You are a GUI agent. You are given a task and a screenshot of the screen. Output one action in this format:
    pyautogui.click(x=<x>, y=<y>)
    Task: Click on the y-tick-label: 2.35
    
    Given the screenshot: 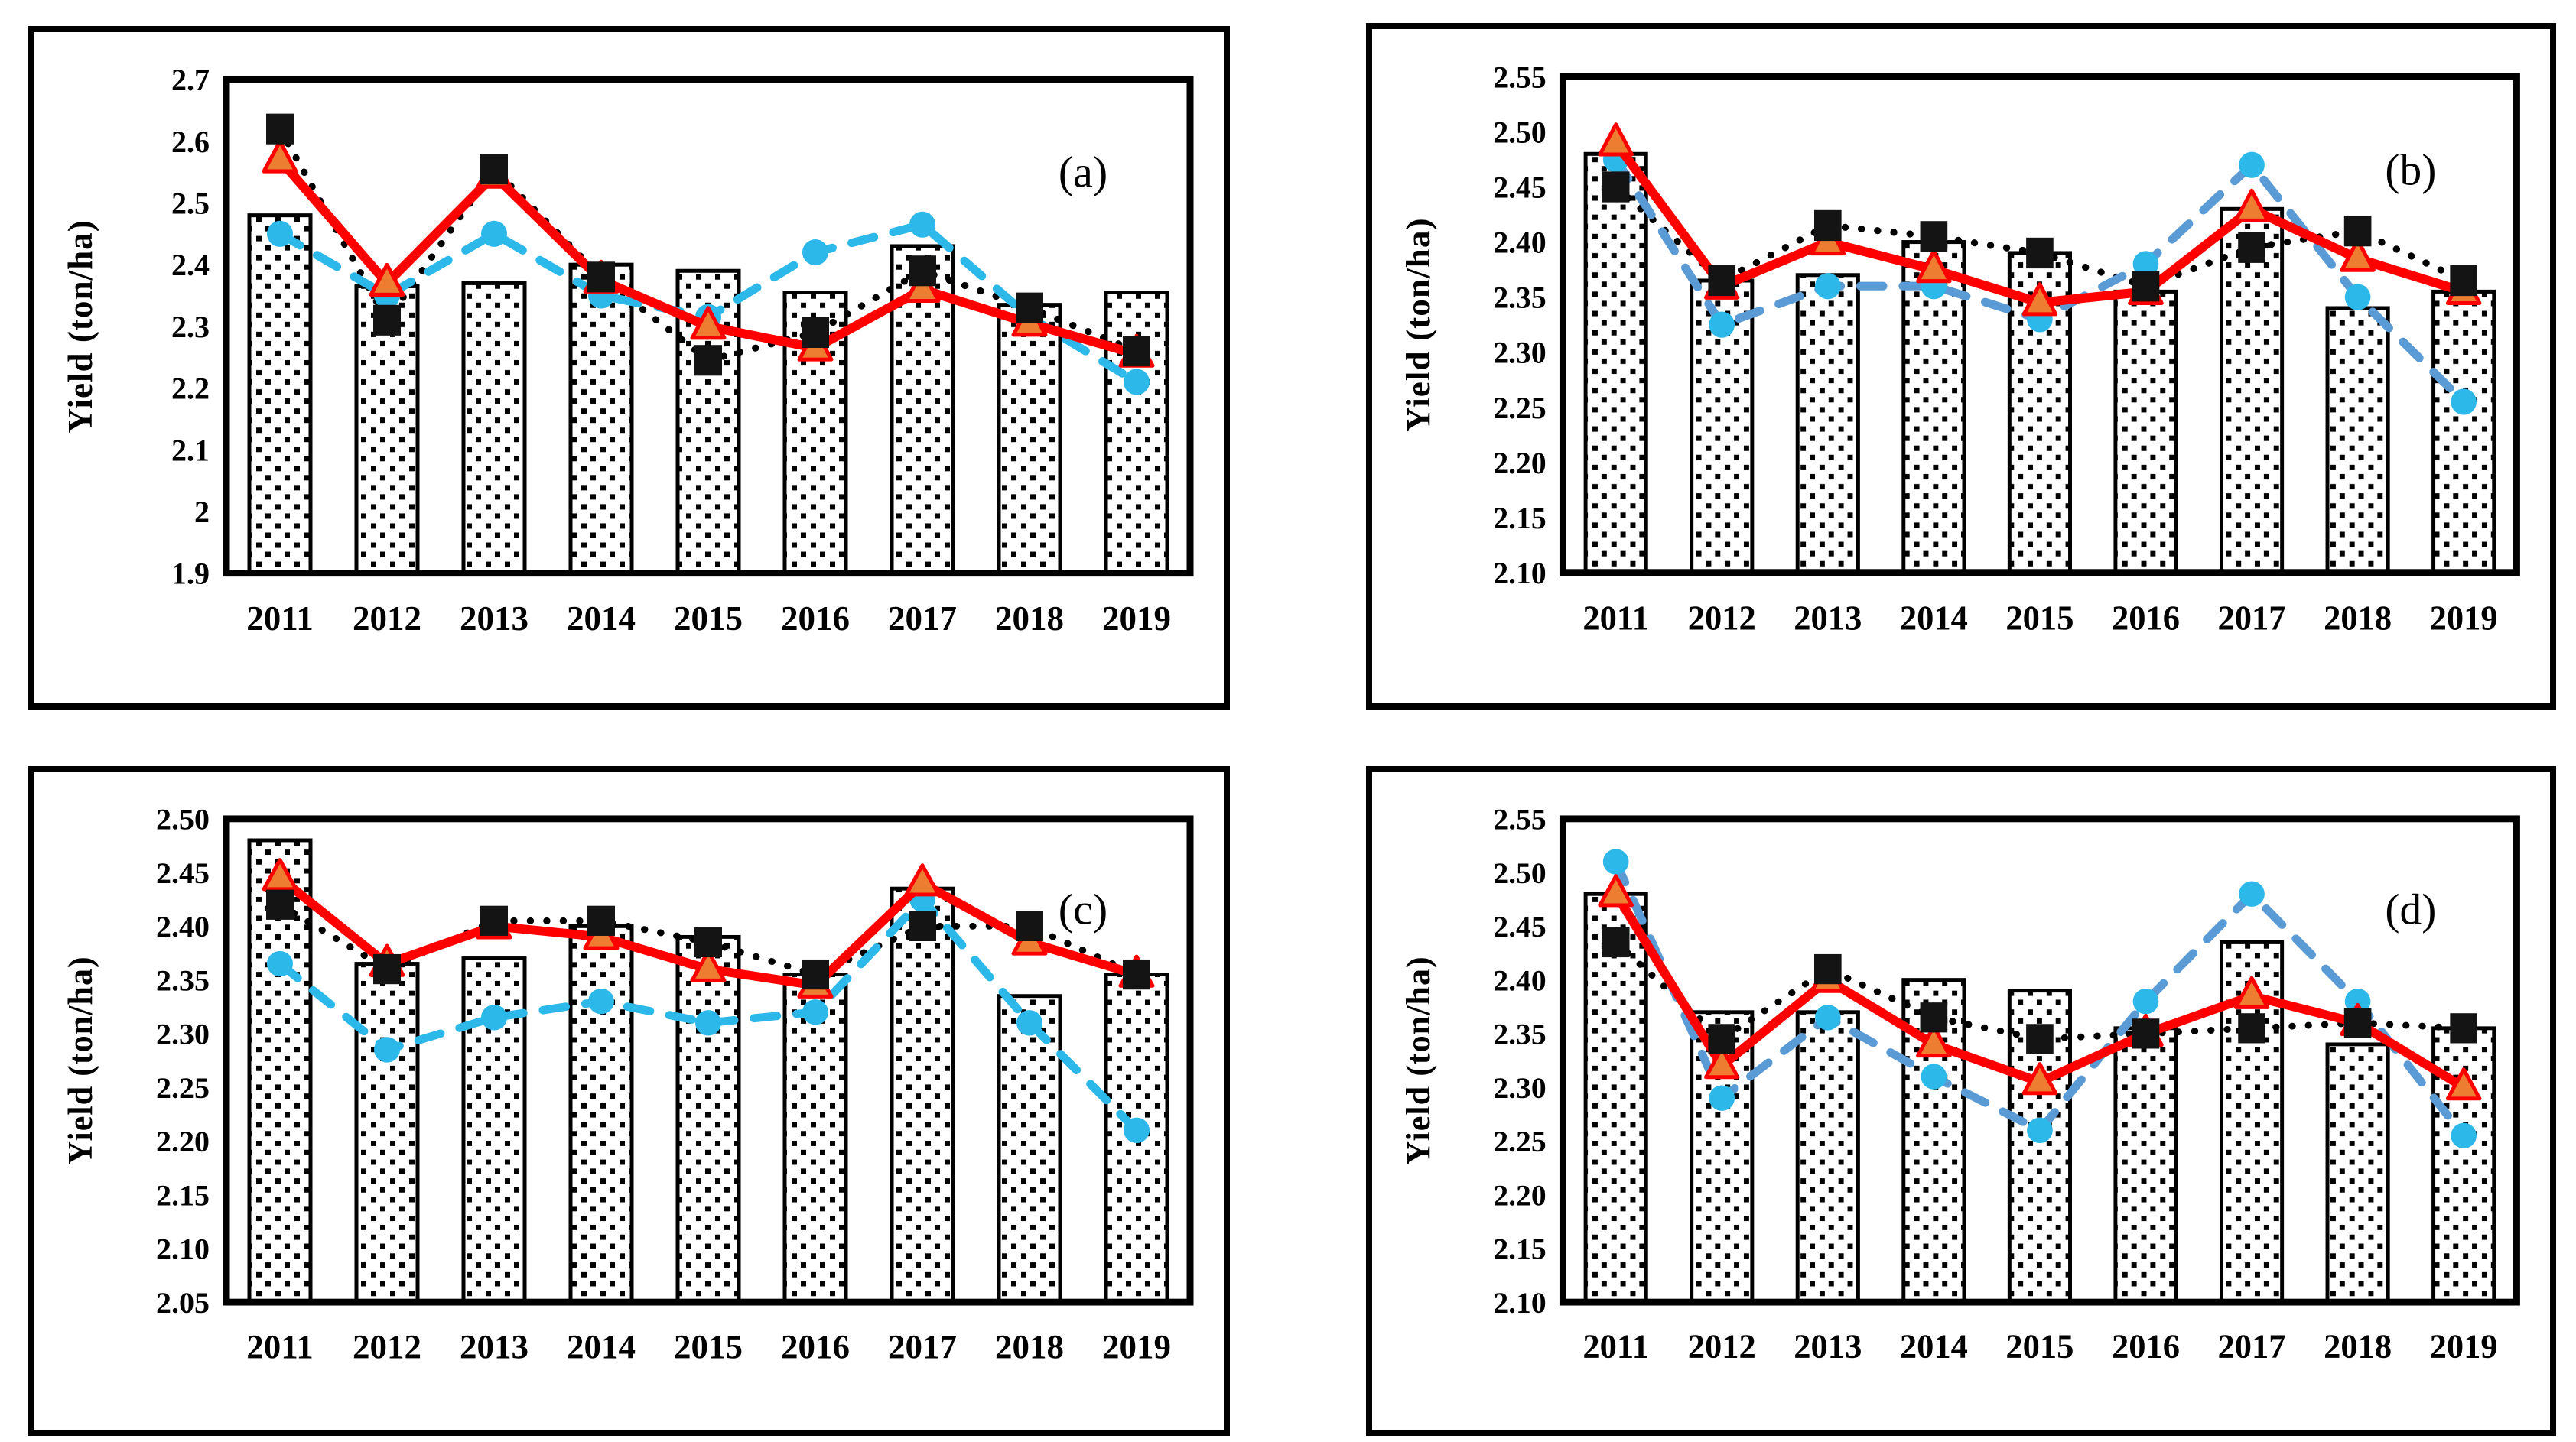 What is the action you would take?
    pyautogui.click(x=1519, y=297)
    